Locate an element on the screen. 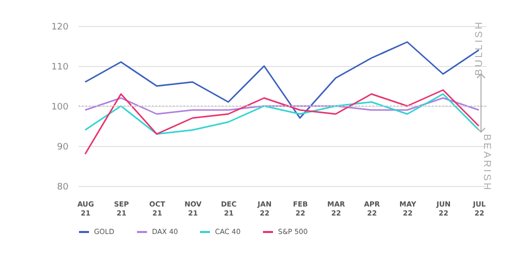 This screenshot has height=272, width=520. y-tick-label: 110 is located at coordinates (60, 67).